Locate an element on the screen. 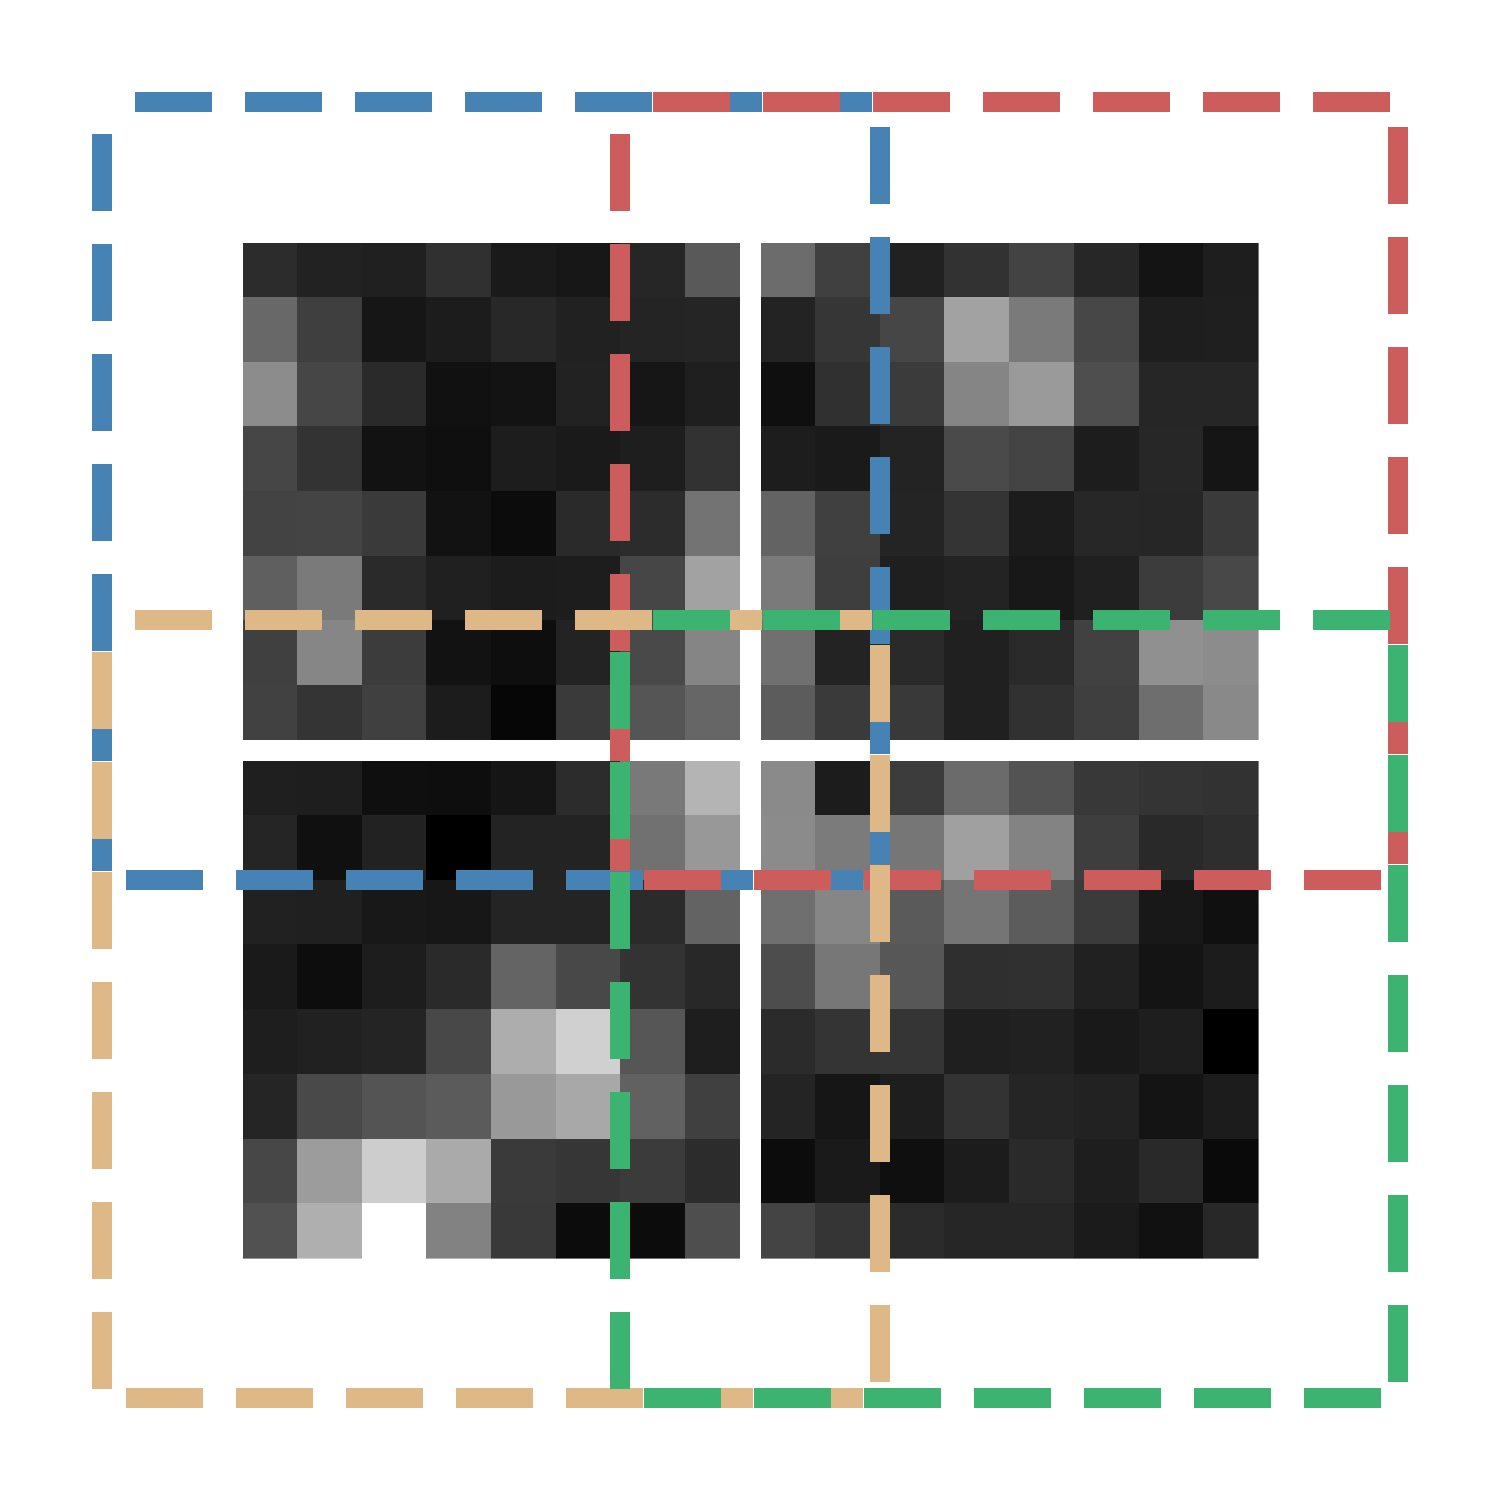  pixel-bottom-left-r10-c1 is located at coordinates (330, 912).